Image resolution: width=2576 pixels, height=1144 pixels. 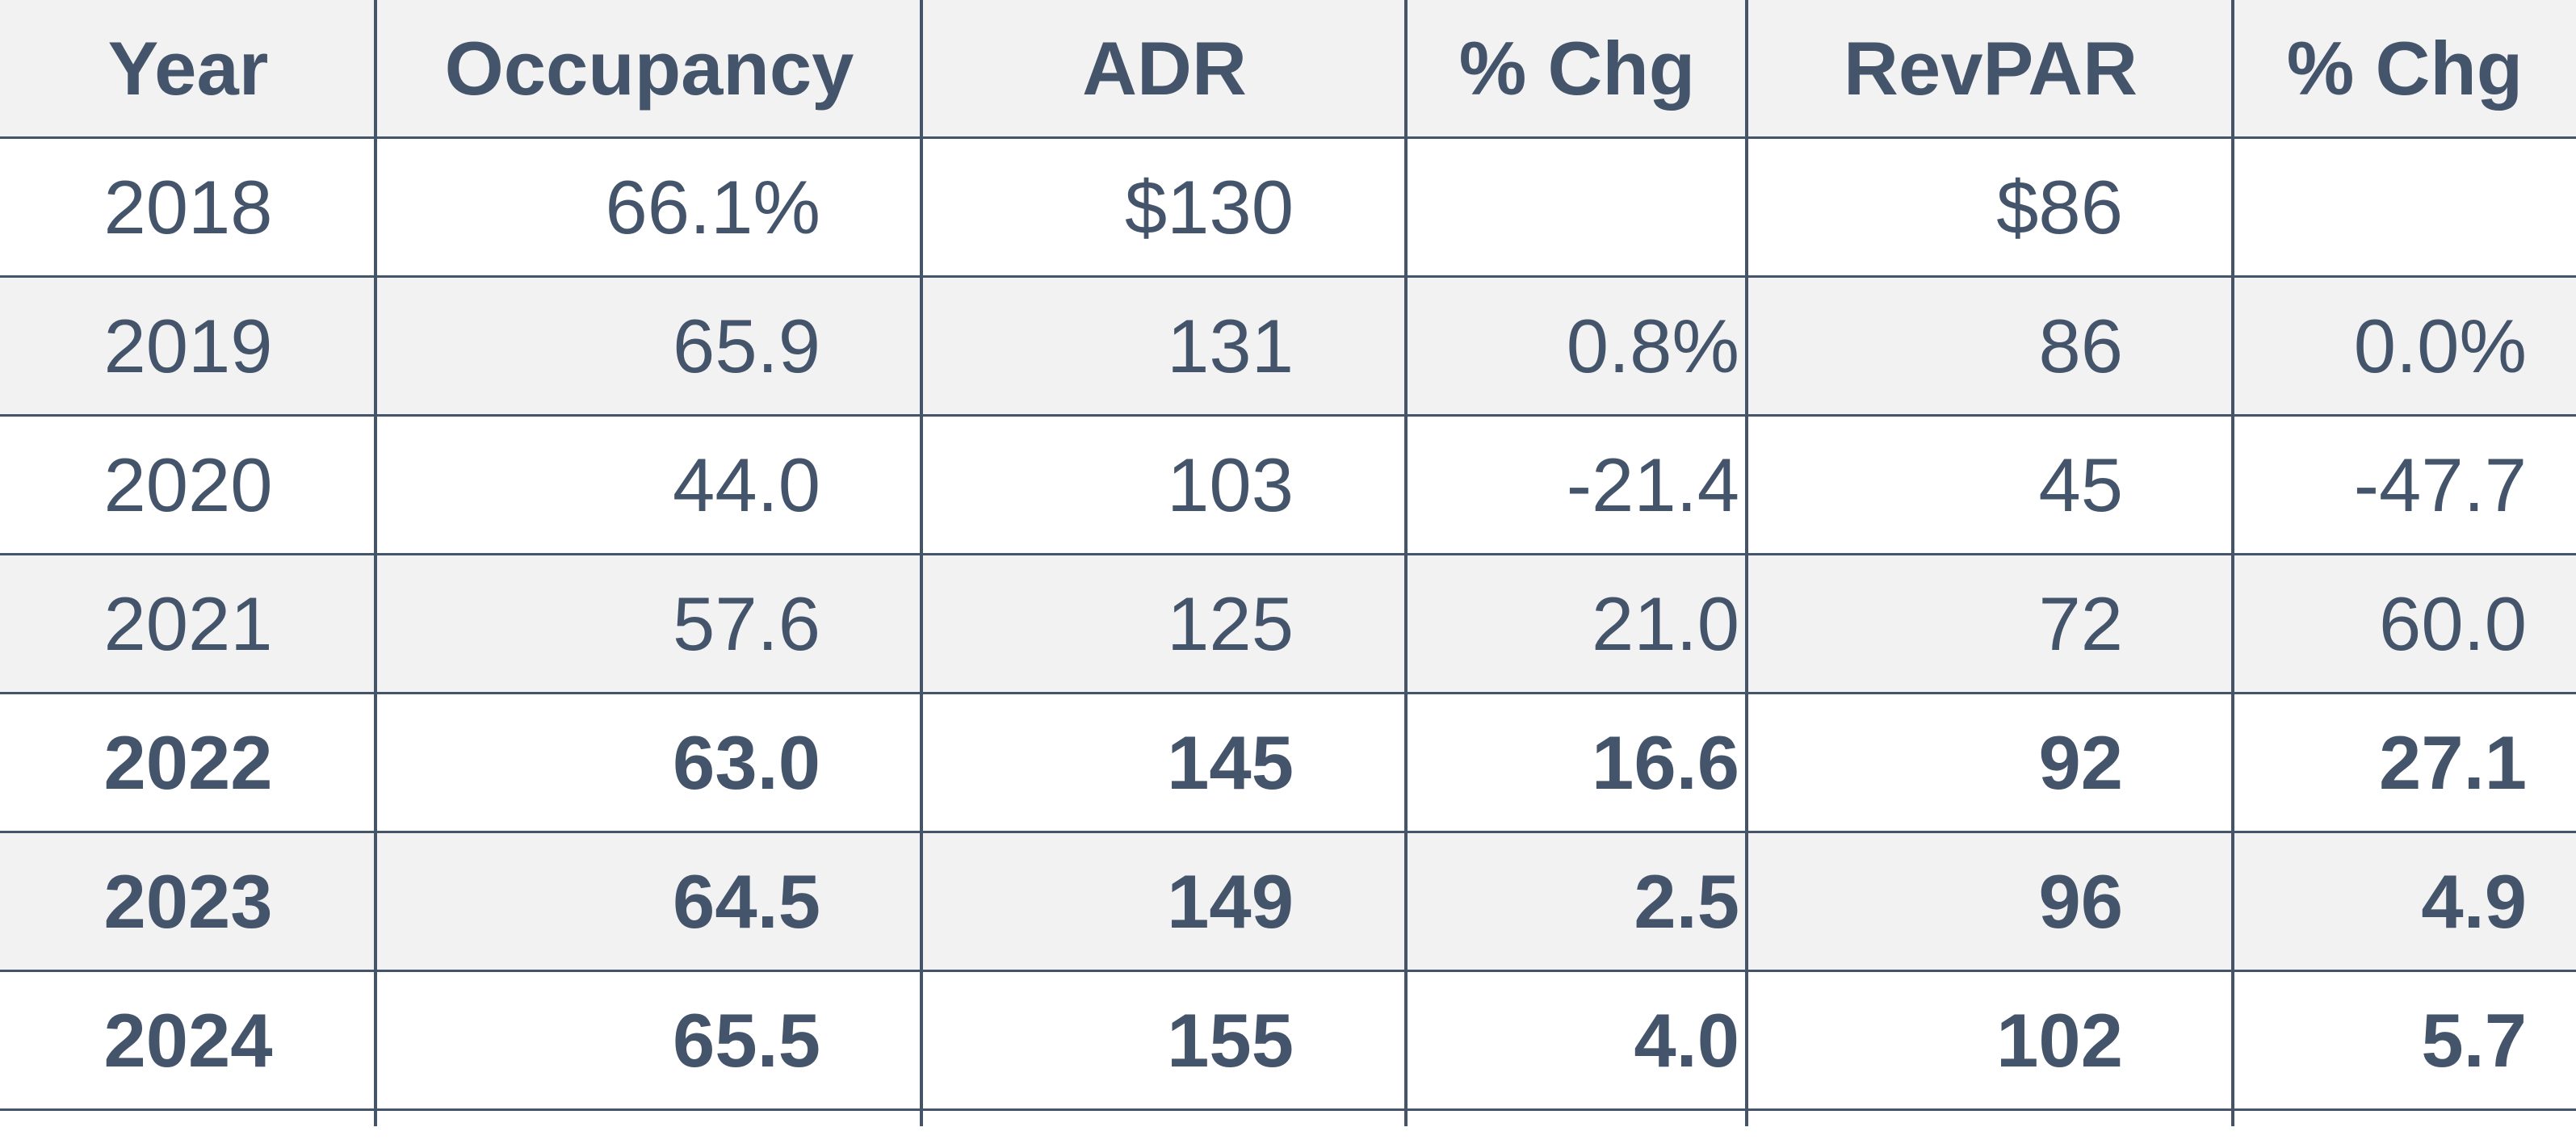 What do you see at coordinates (746, 345) in the screenshot?
I see `cell-occupancy: 65.9` at bounding box center [746, 345].